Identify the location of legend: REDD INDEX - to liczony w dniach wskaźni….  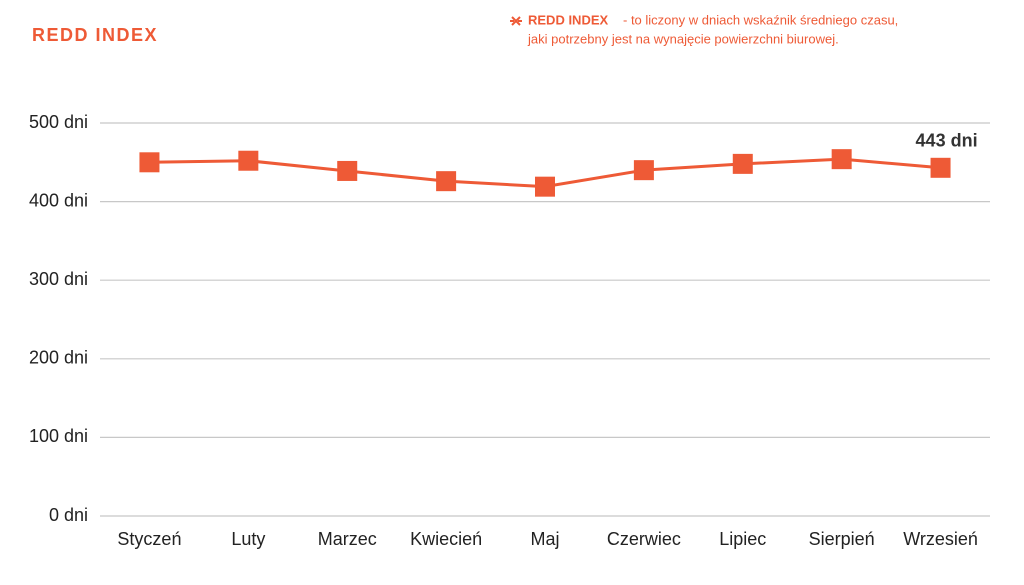
(704, 29).